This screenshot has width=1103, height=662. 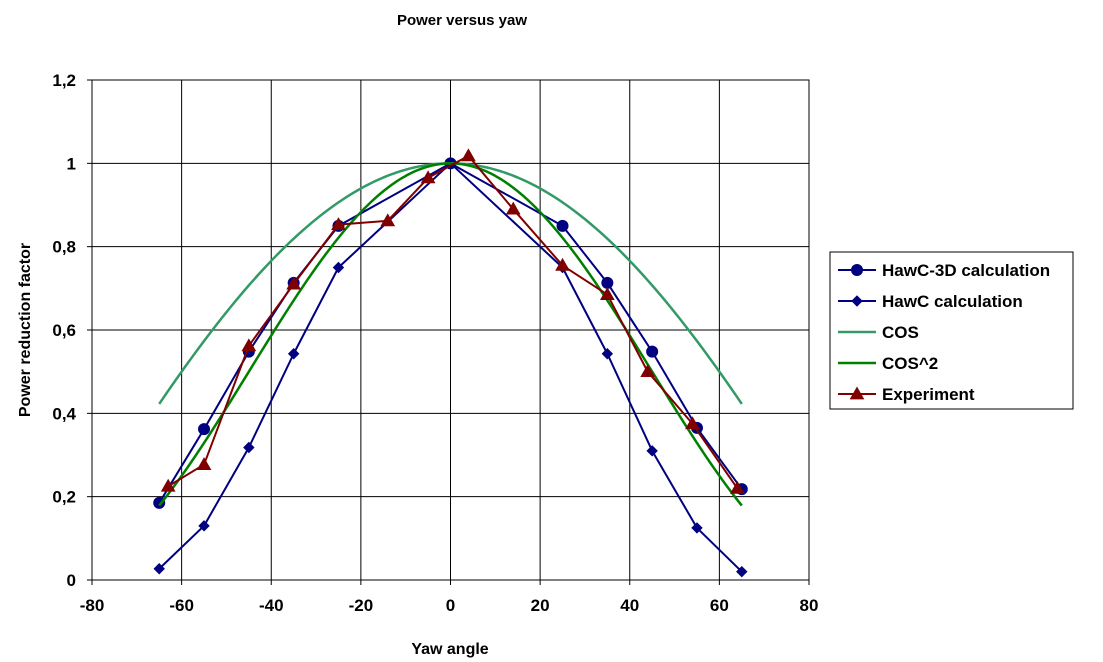 I want to click on legend-label-cos-2: COS^2, so click(x=910, y=363).